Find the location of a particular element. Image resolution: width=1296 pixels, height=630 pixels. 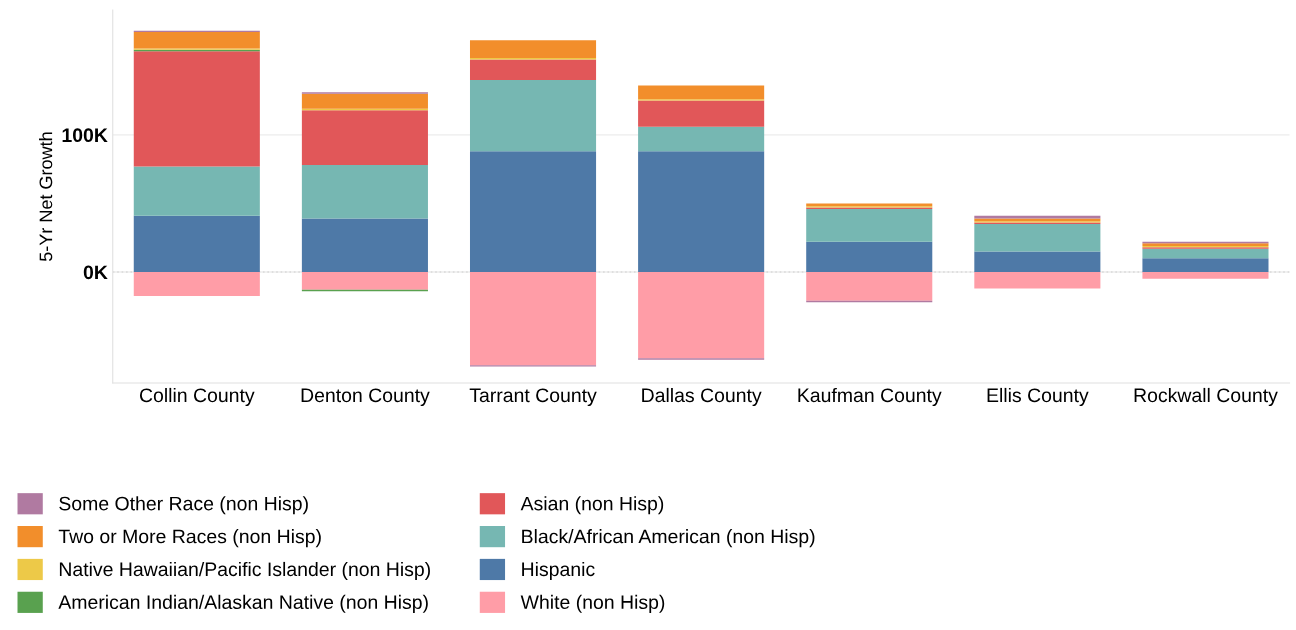

legend-label: White (non Hisp) is located at coordinates (592, 603).